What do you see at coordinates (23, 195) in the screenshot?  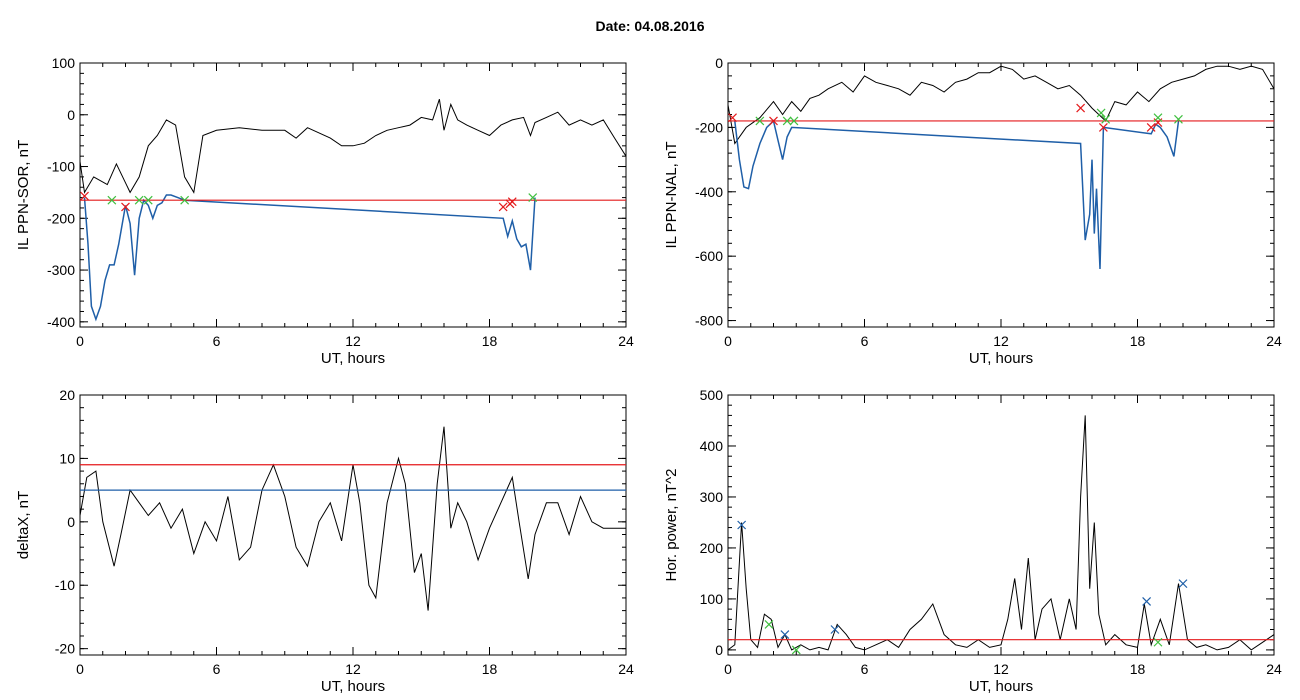 I see `y-axis-label: IL PPN-SOR, nT` at bounding box center [23, 195].